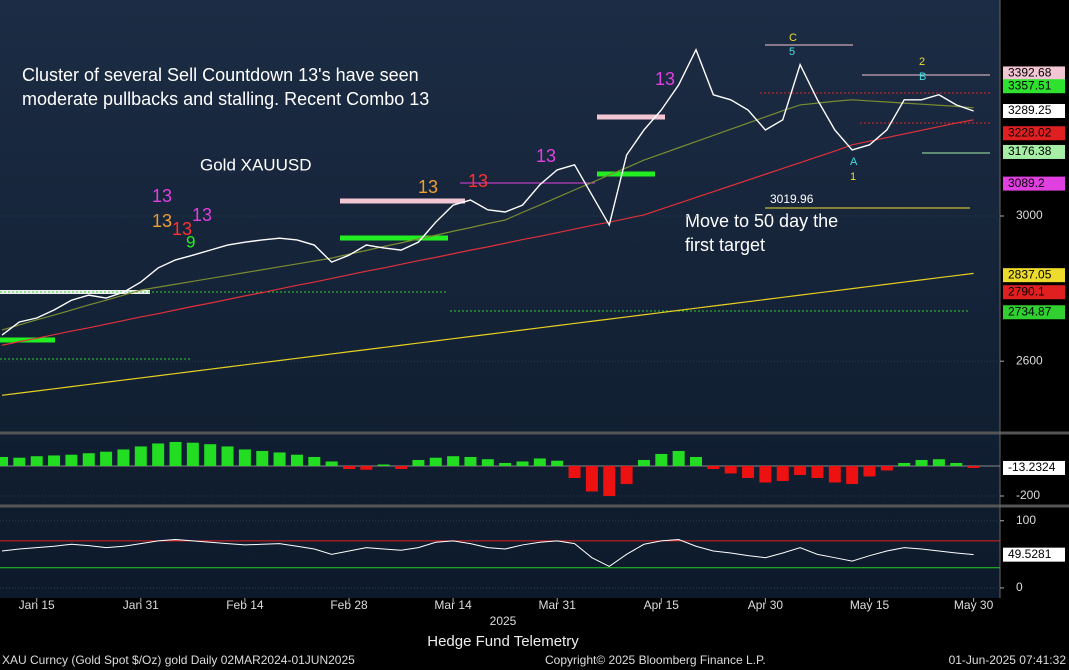  I want to click on x-tick-label: Jan 31, so click(141, 605).